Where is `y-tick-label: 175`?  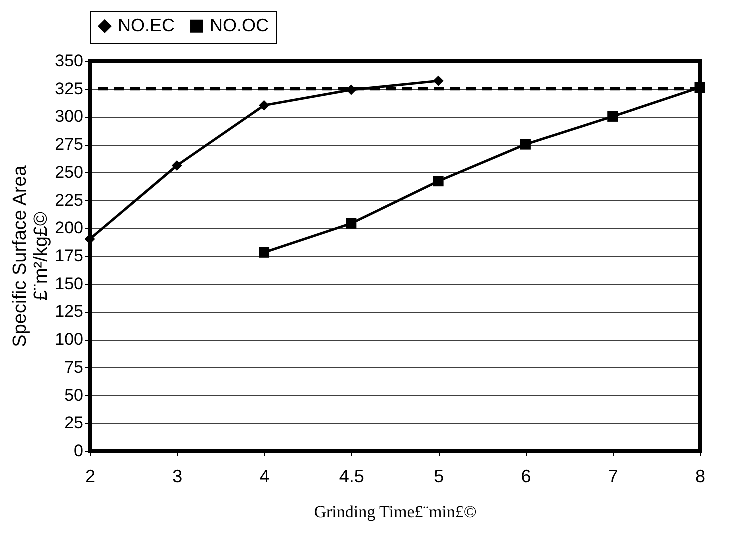 y-tick-label: 175 is located at coordinates (69, 256).